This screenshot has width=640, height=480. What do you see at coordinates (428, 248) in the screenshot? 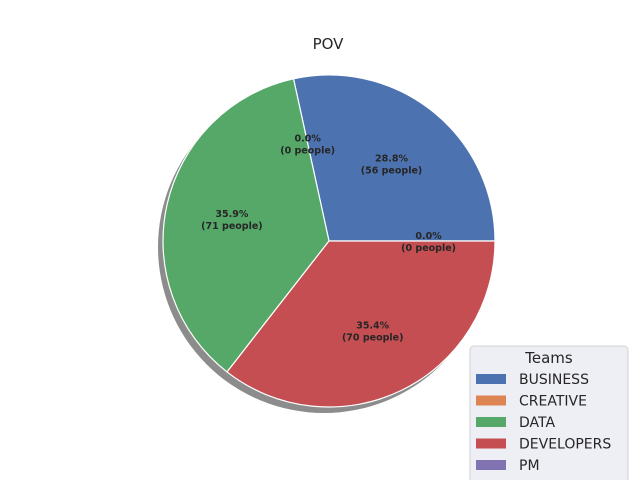
I see `slice-count-pm: (0 people)` at bounding box center [428, 248].